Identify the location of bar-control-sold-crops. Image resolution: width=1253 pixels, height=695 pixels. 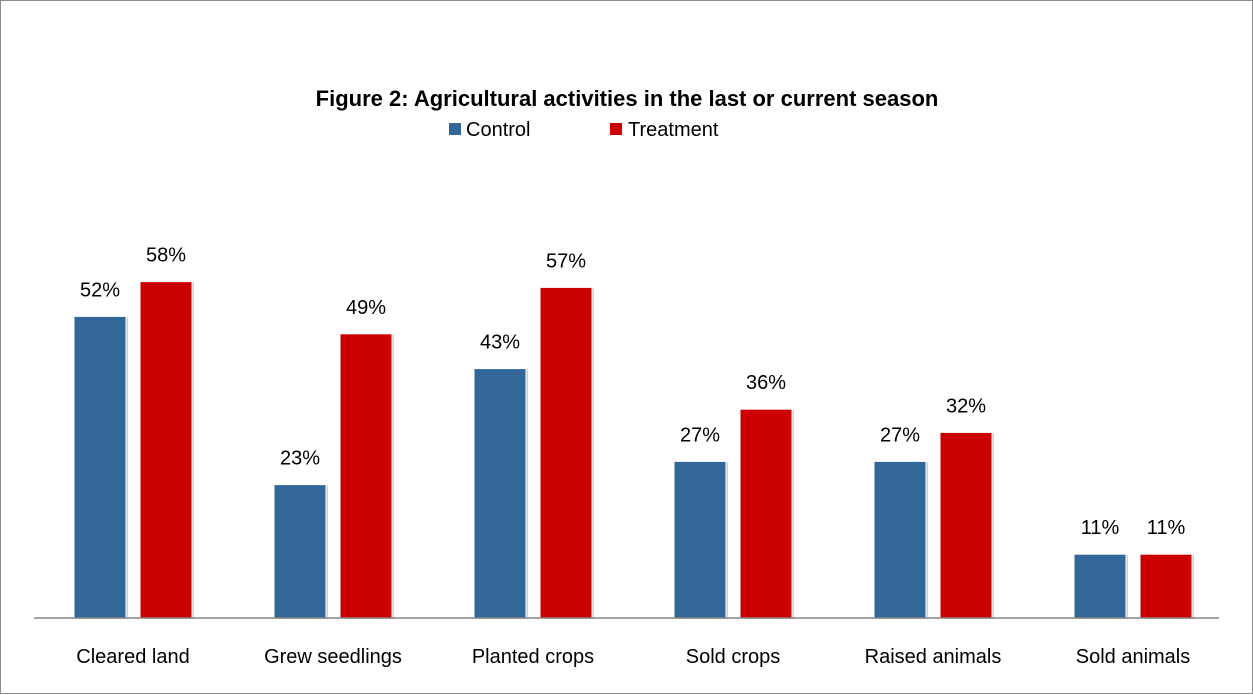
(700, 539).